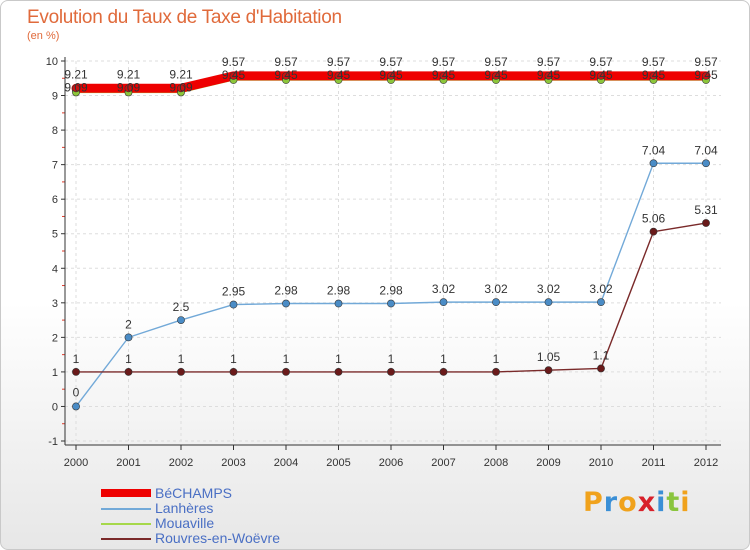 The image size is (750, 550). I want to click on x-tick-label: 2003, so click(233, 463).